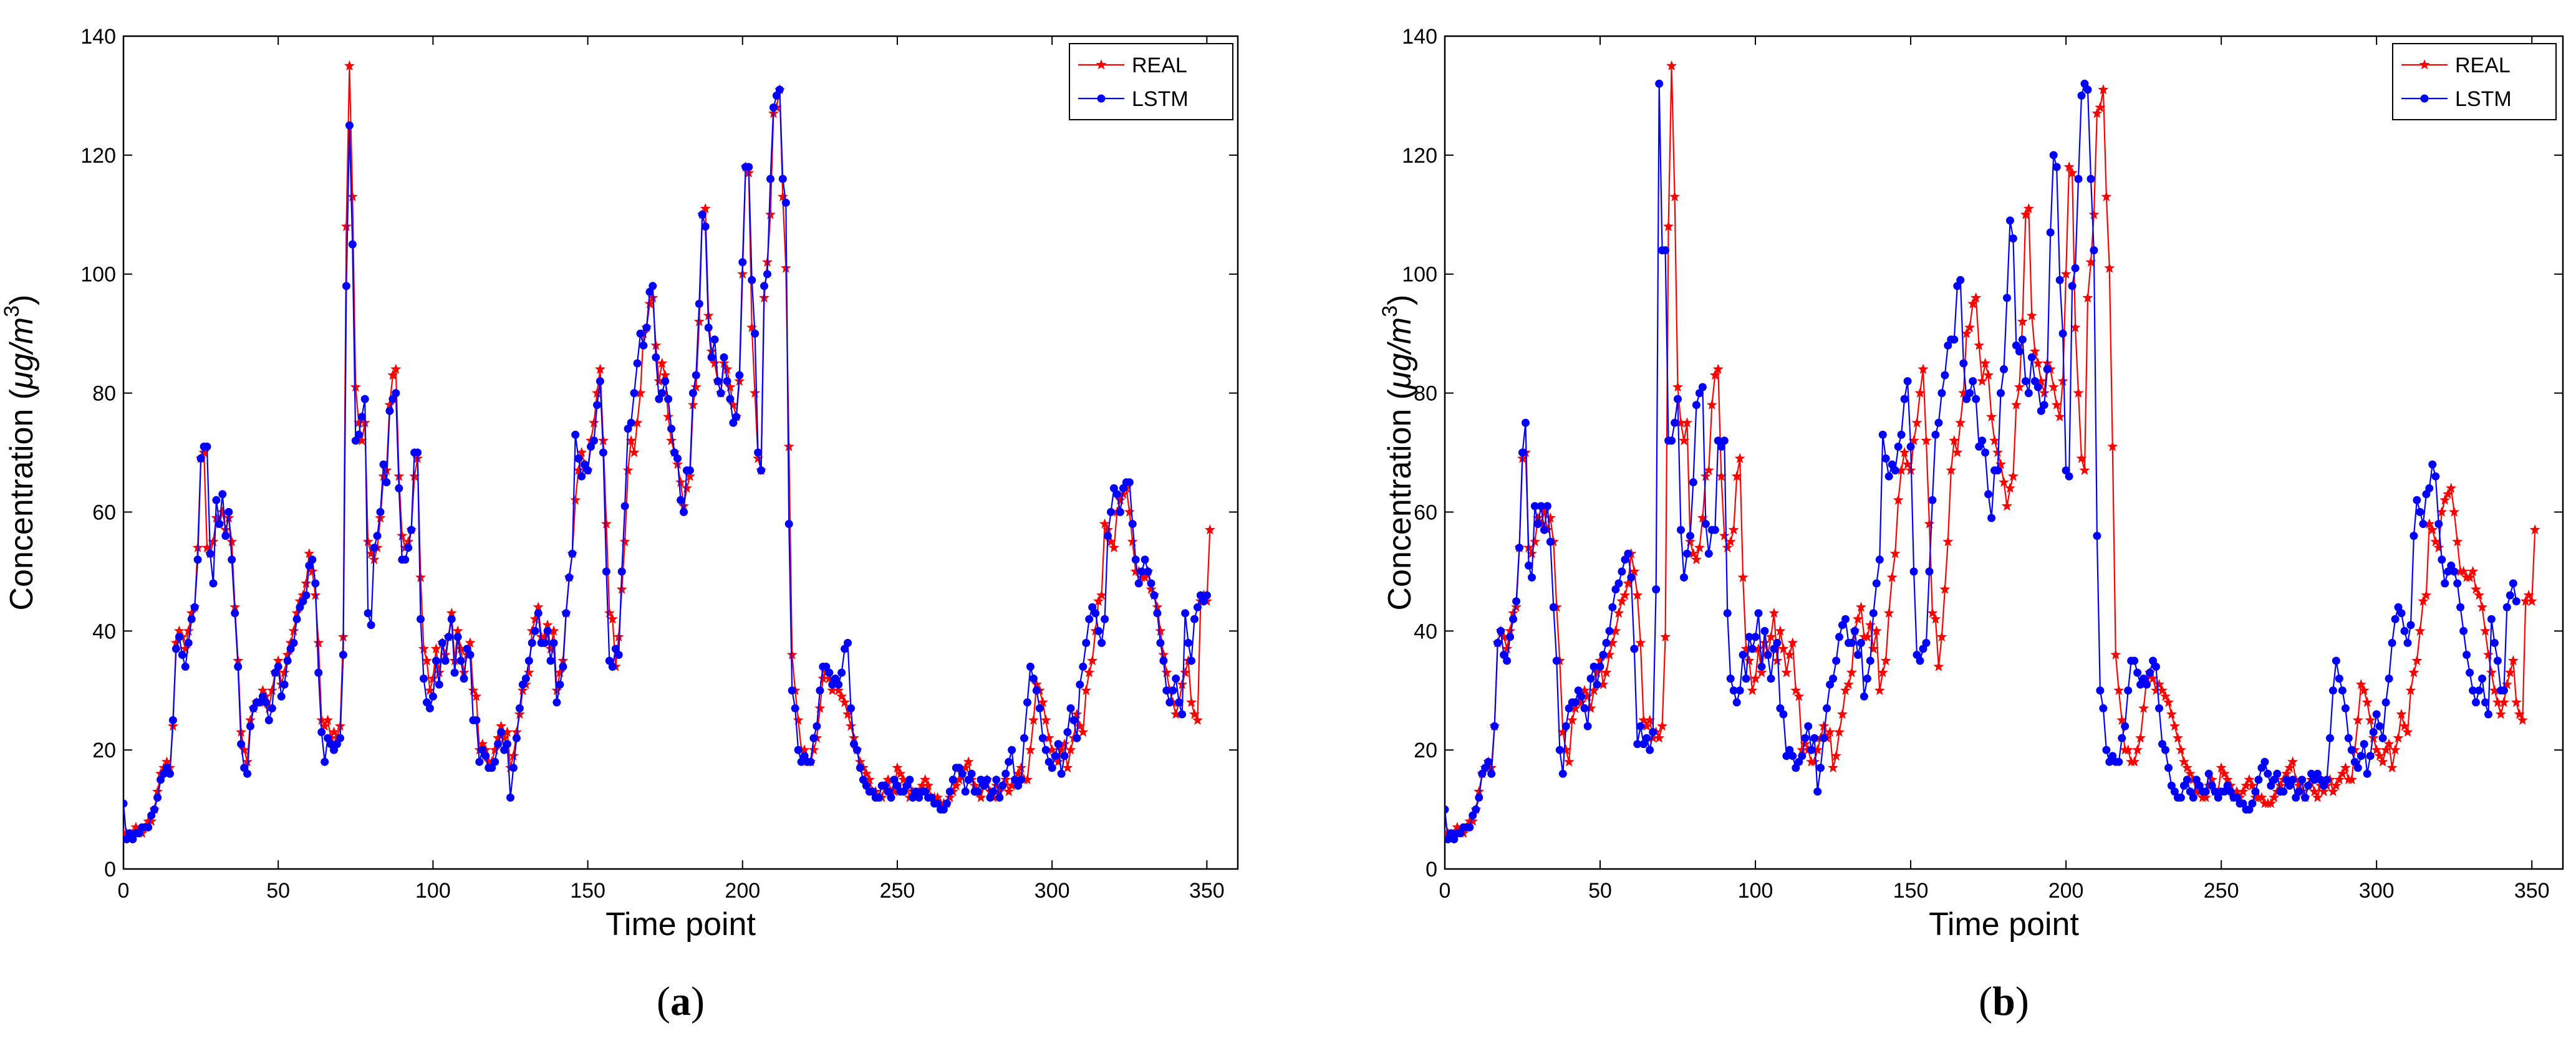 This screenshot has width=2576, height=1051. I want to click on y-tick-label: 120, so click(98, 156).